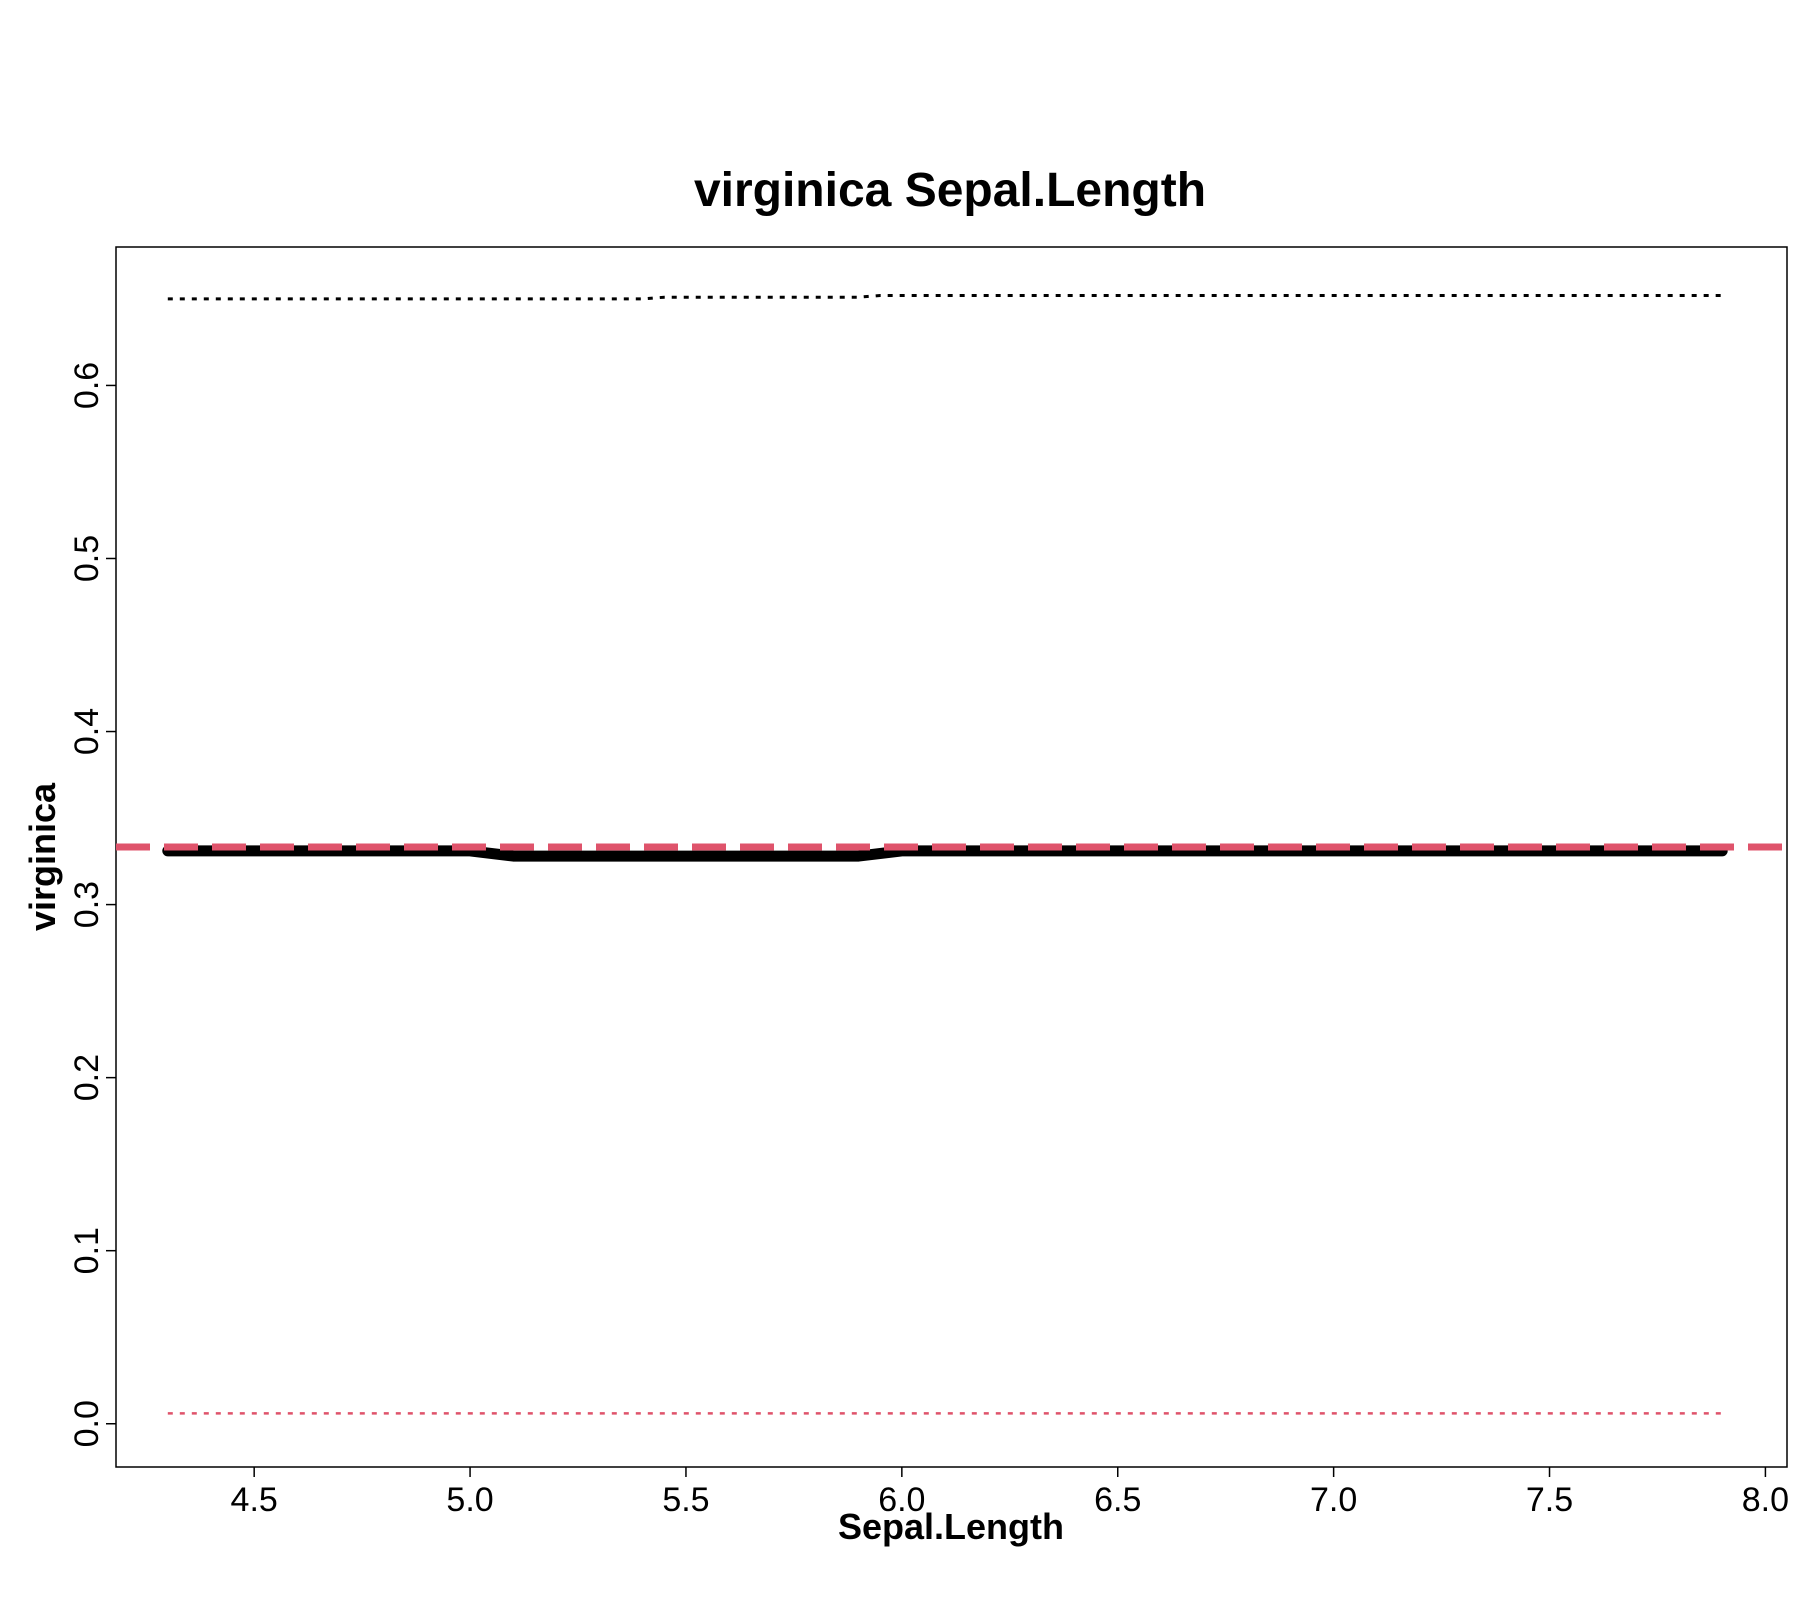 The width and height of the screenshot is (1800, 1600). Describe the element at coordinates (1117, 1500) in the screenshot. I see `x-tick-label: 6.5` at that location.